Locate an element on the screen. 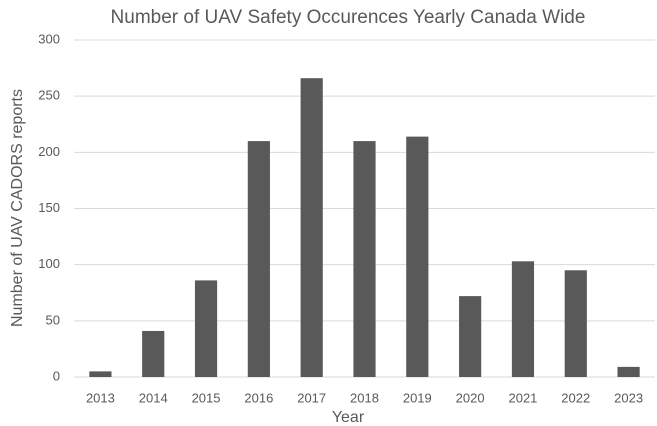  y-tick-label: 0 is located at coordinates (56, 375).